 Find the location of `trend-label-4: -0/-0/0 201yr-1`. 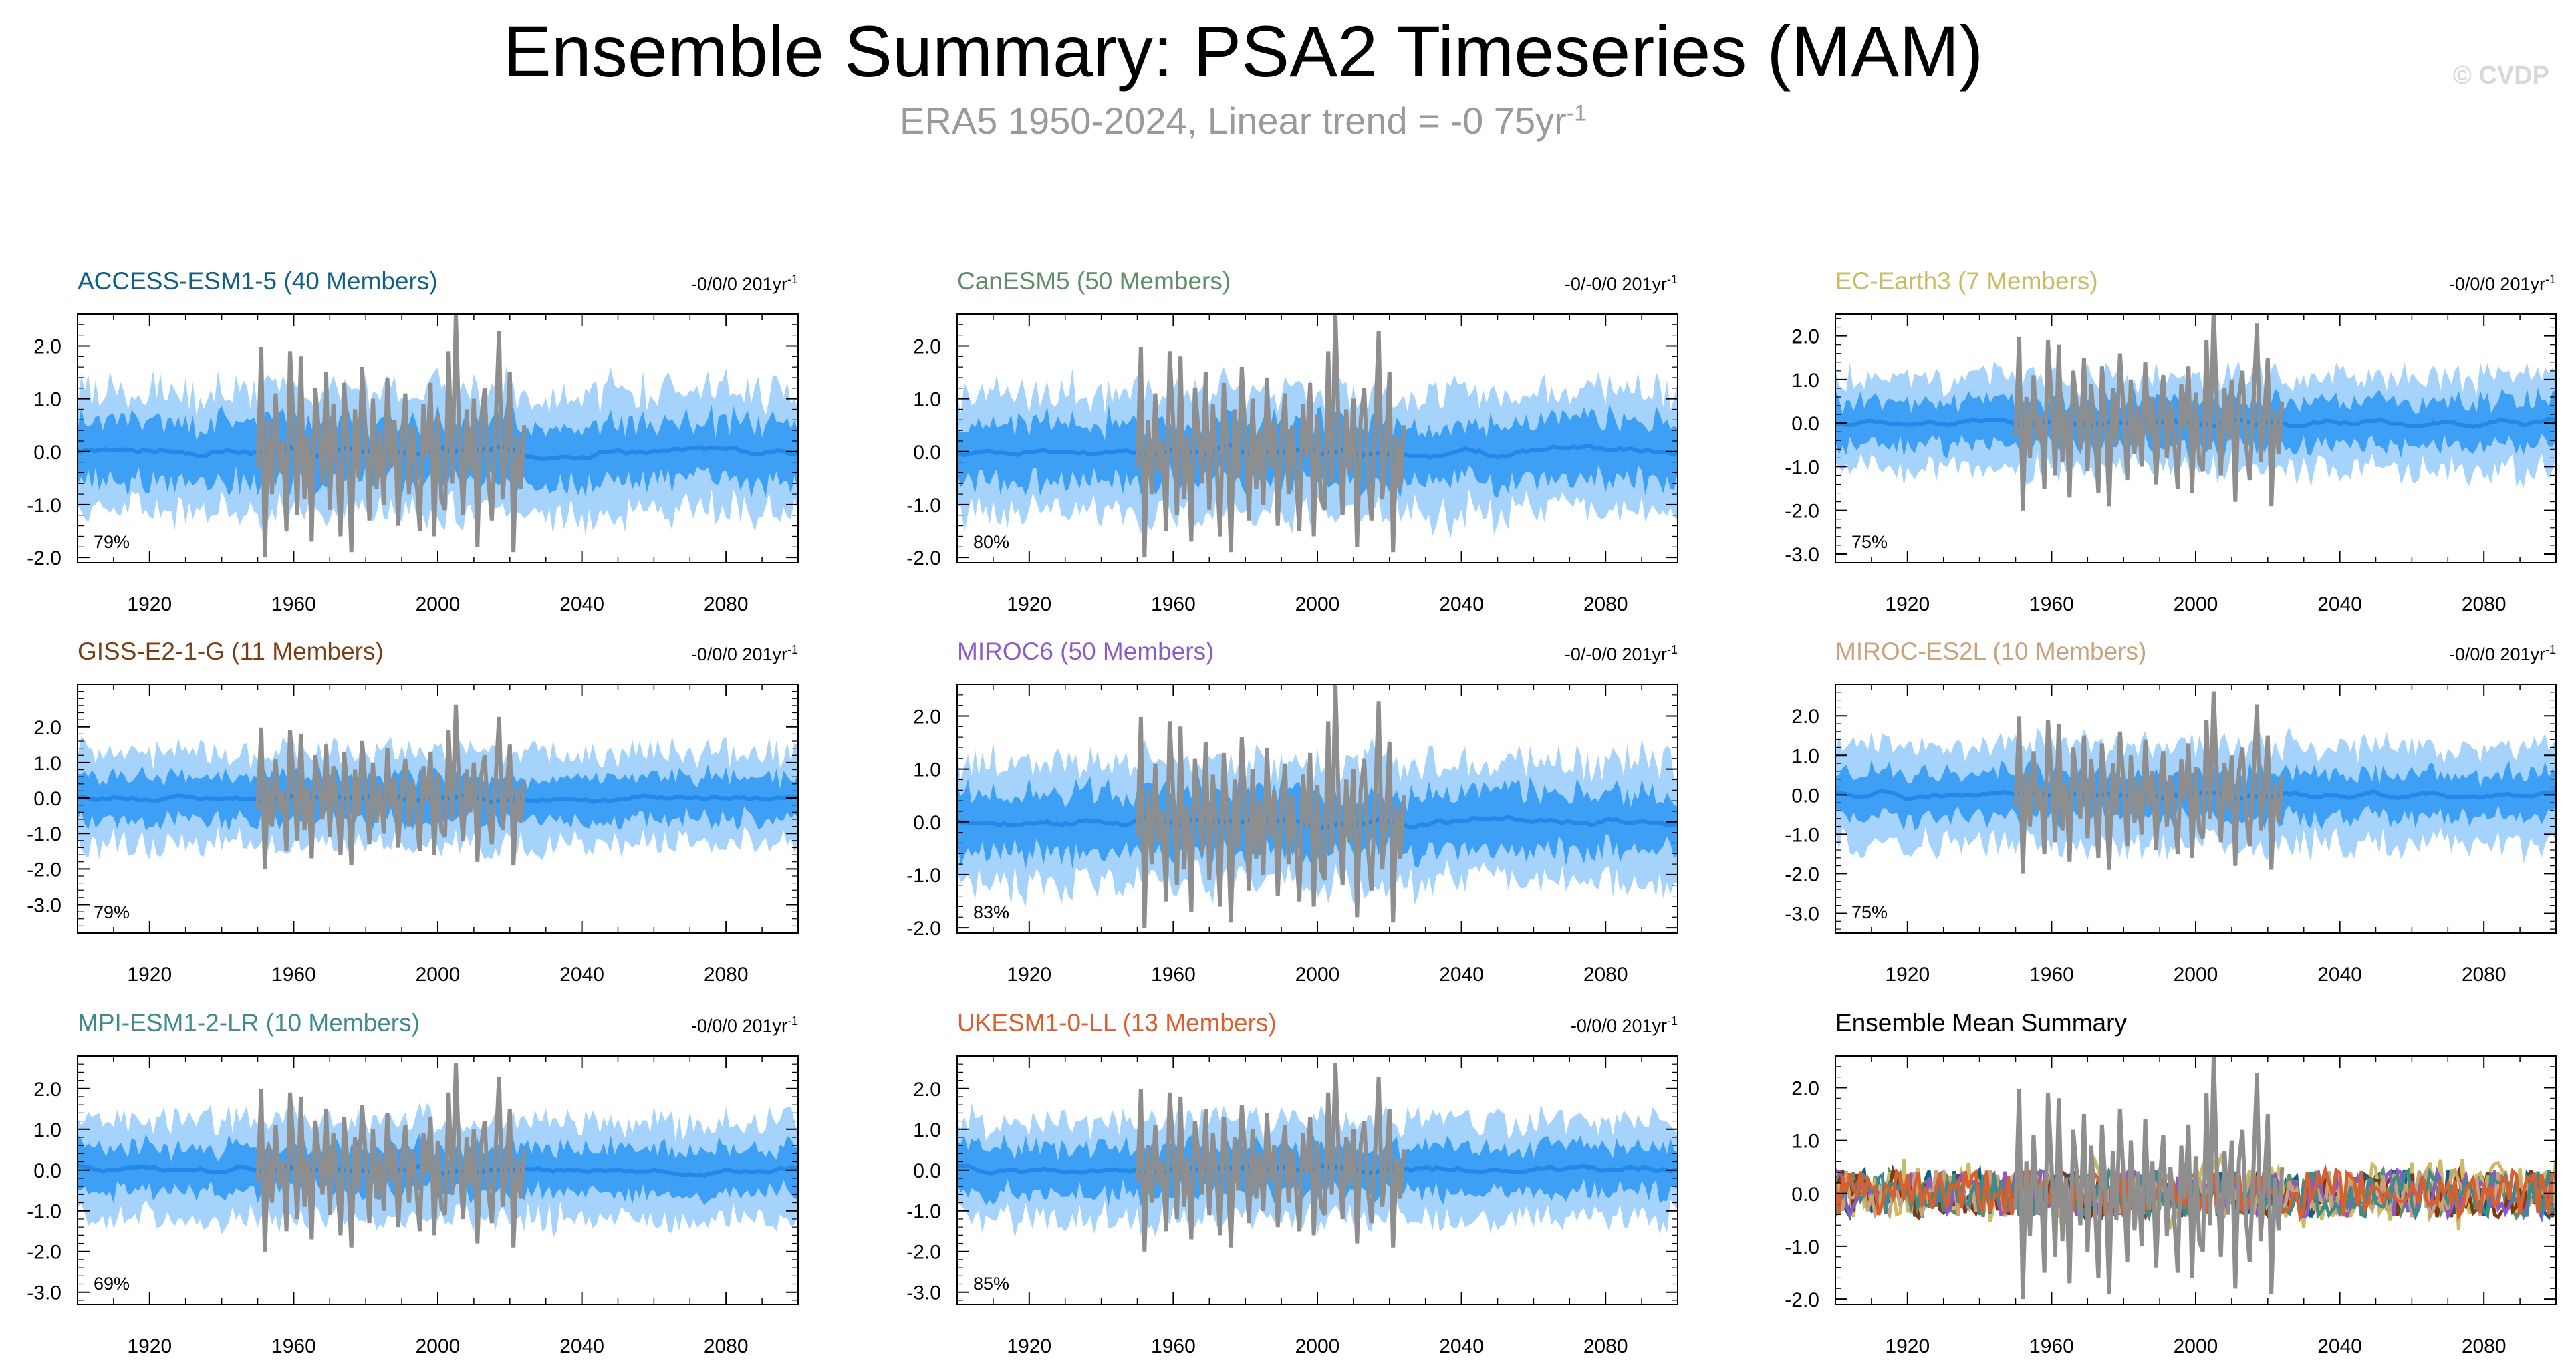

trend-label-4: -0/-0/0 201yr-1 is located at coordinates (1621, 654).